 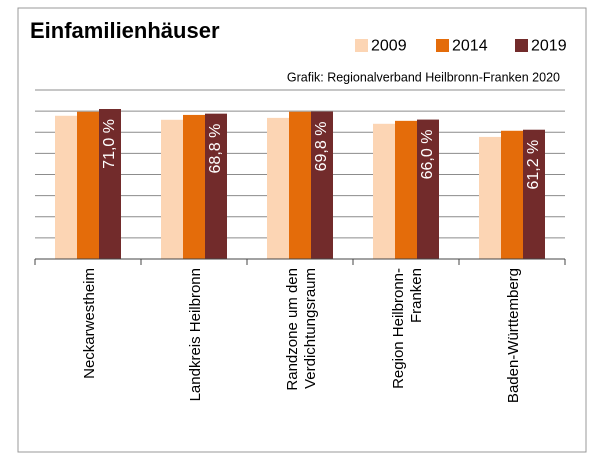 What do you see at coordinates (125, 30) in the screenshot?
I see `chart-title: Einfamilienhäuser` at bounding box center [125, 30].